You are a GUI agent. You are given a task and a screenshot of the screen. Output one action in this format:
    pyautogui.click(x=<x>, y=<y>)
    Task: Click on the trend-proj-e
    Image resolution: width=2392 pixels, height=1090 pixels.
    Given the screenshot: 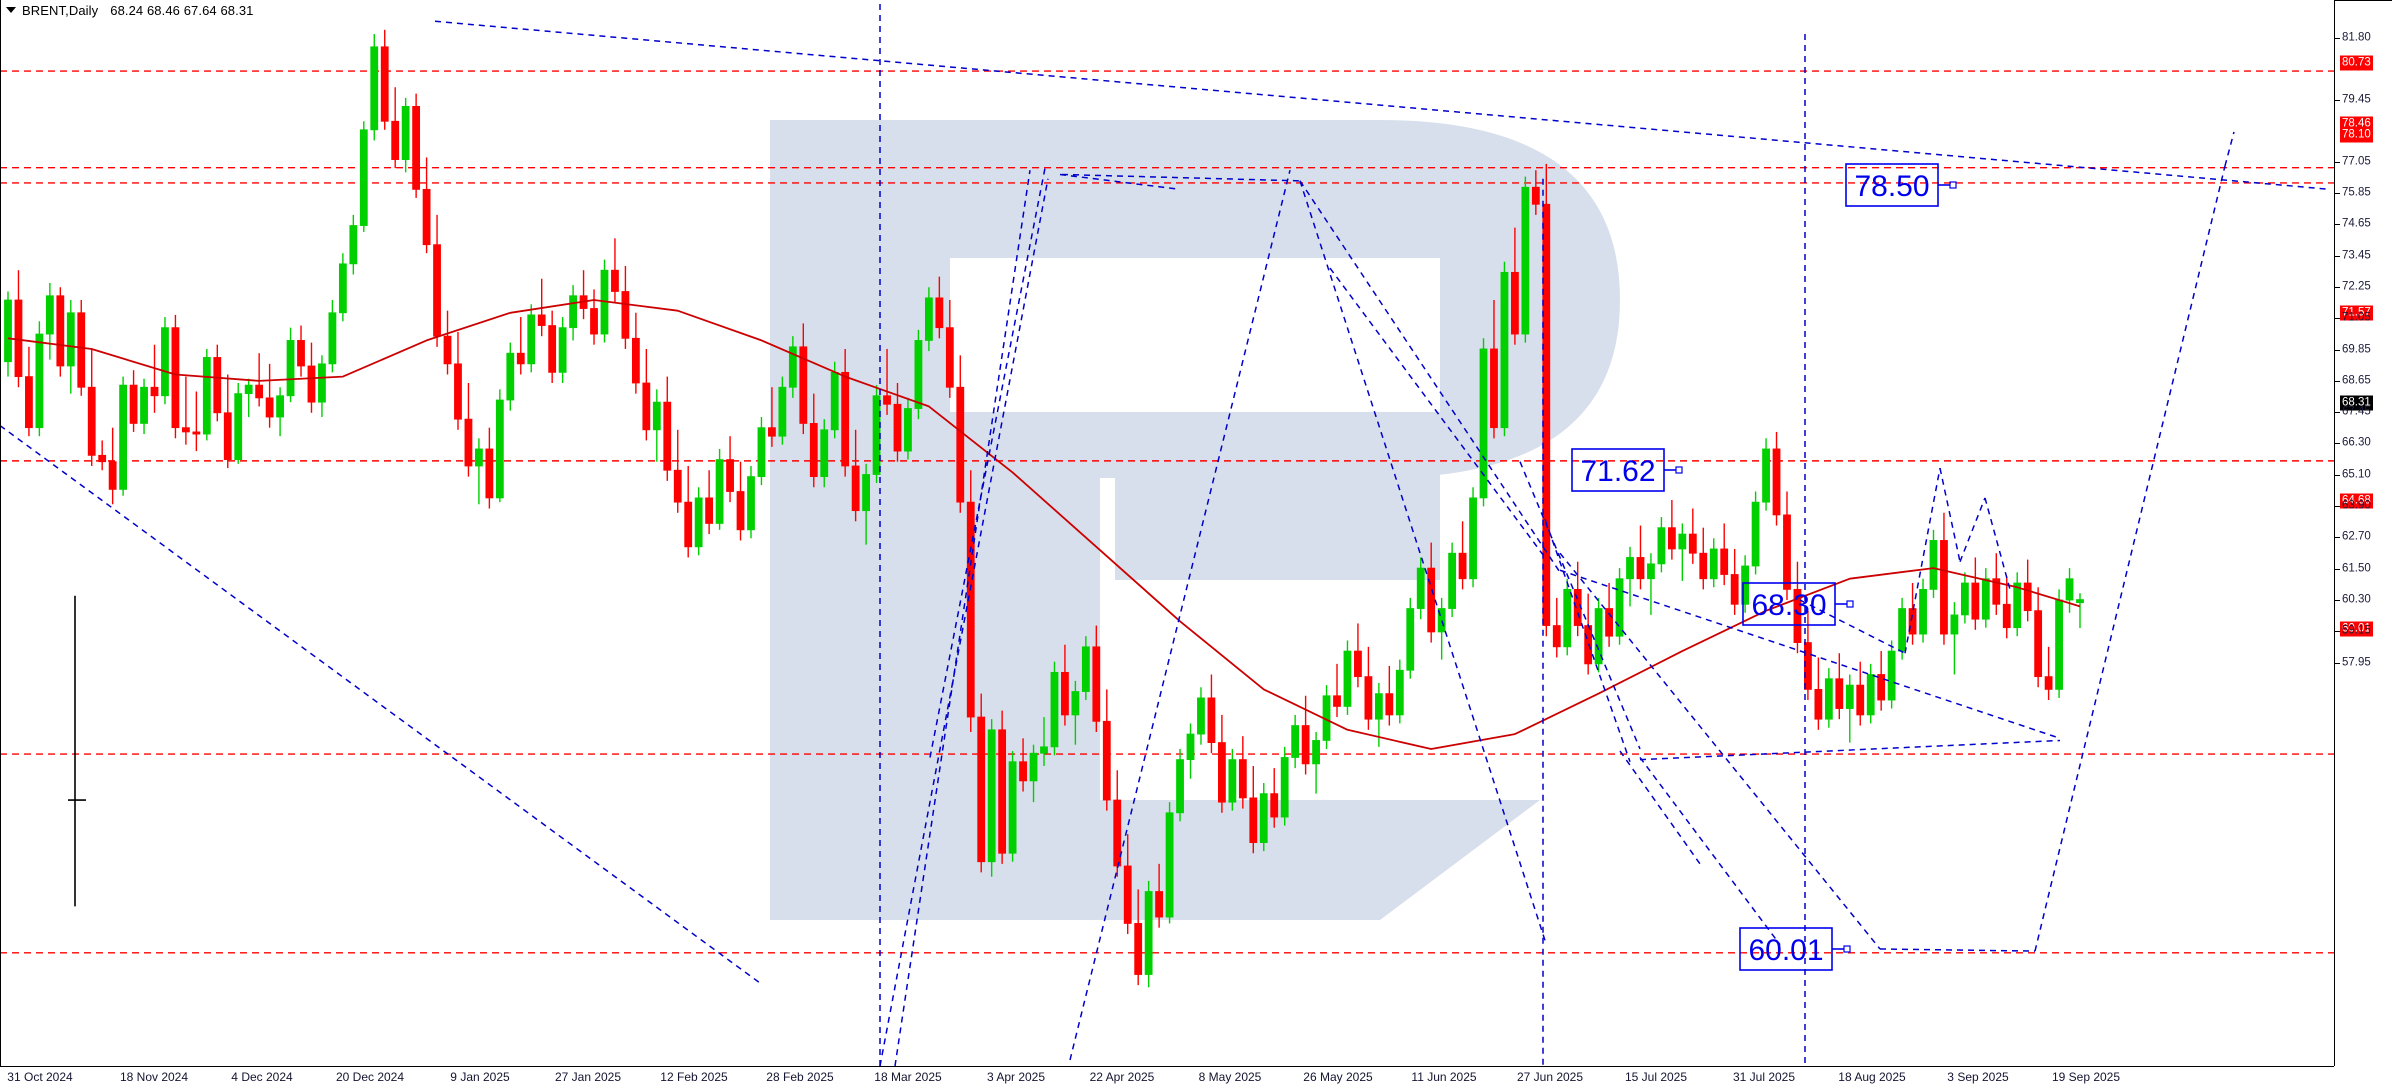 What is the action you would take?
    pyautogui.click(x=1997, y=543)
    